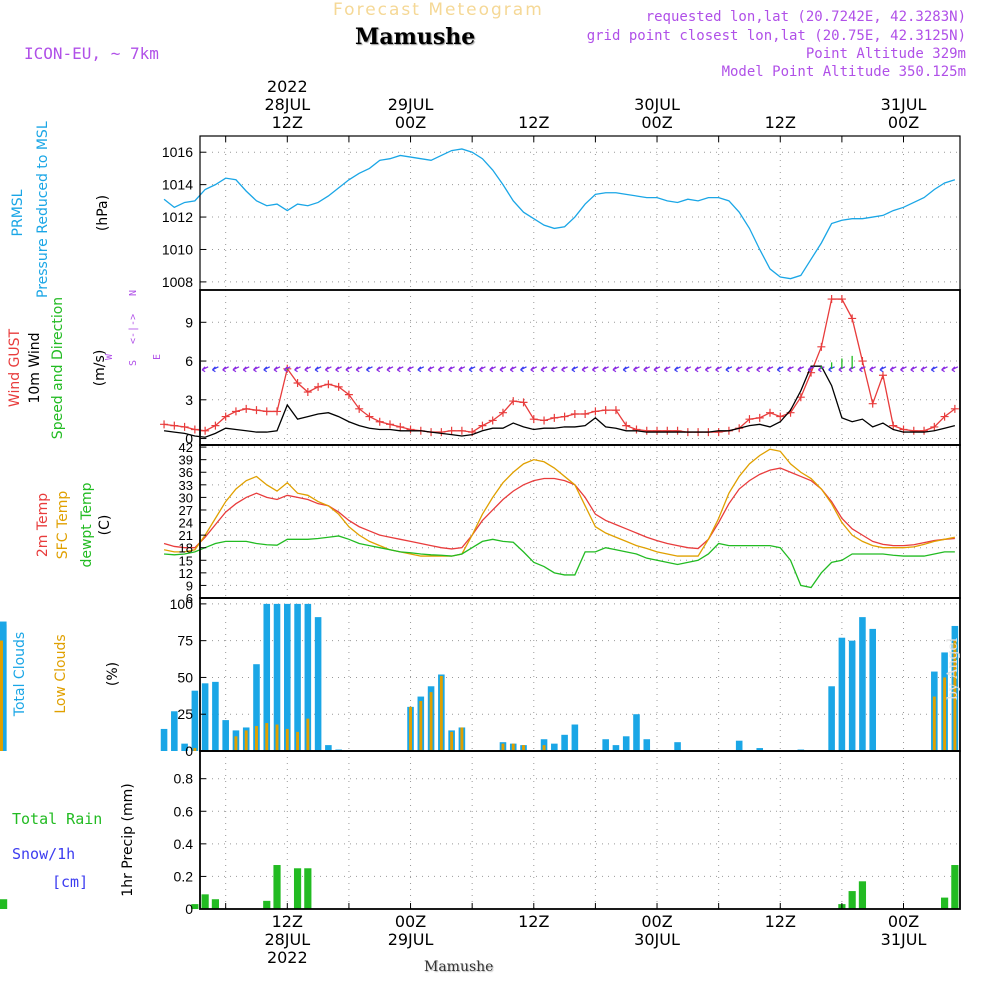  I want to click on compass-arrow: <-|->, so click(133, 328).